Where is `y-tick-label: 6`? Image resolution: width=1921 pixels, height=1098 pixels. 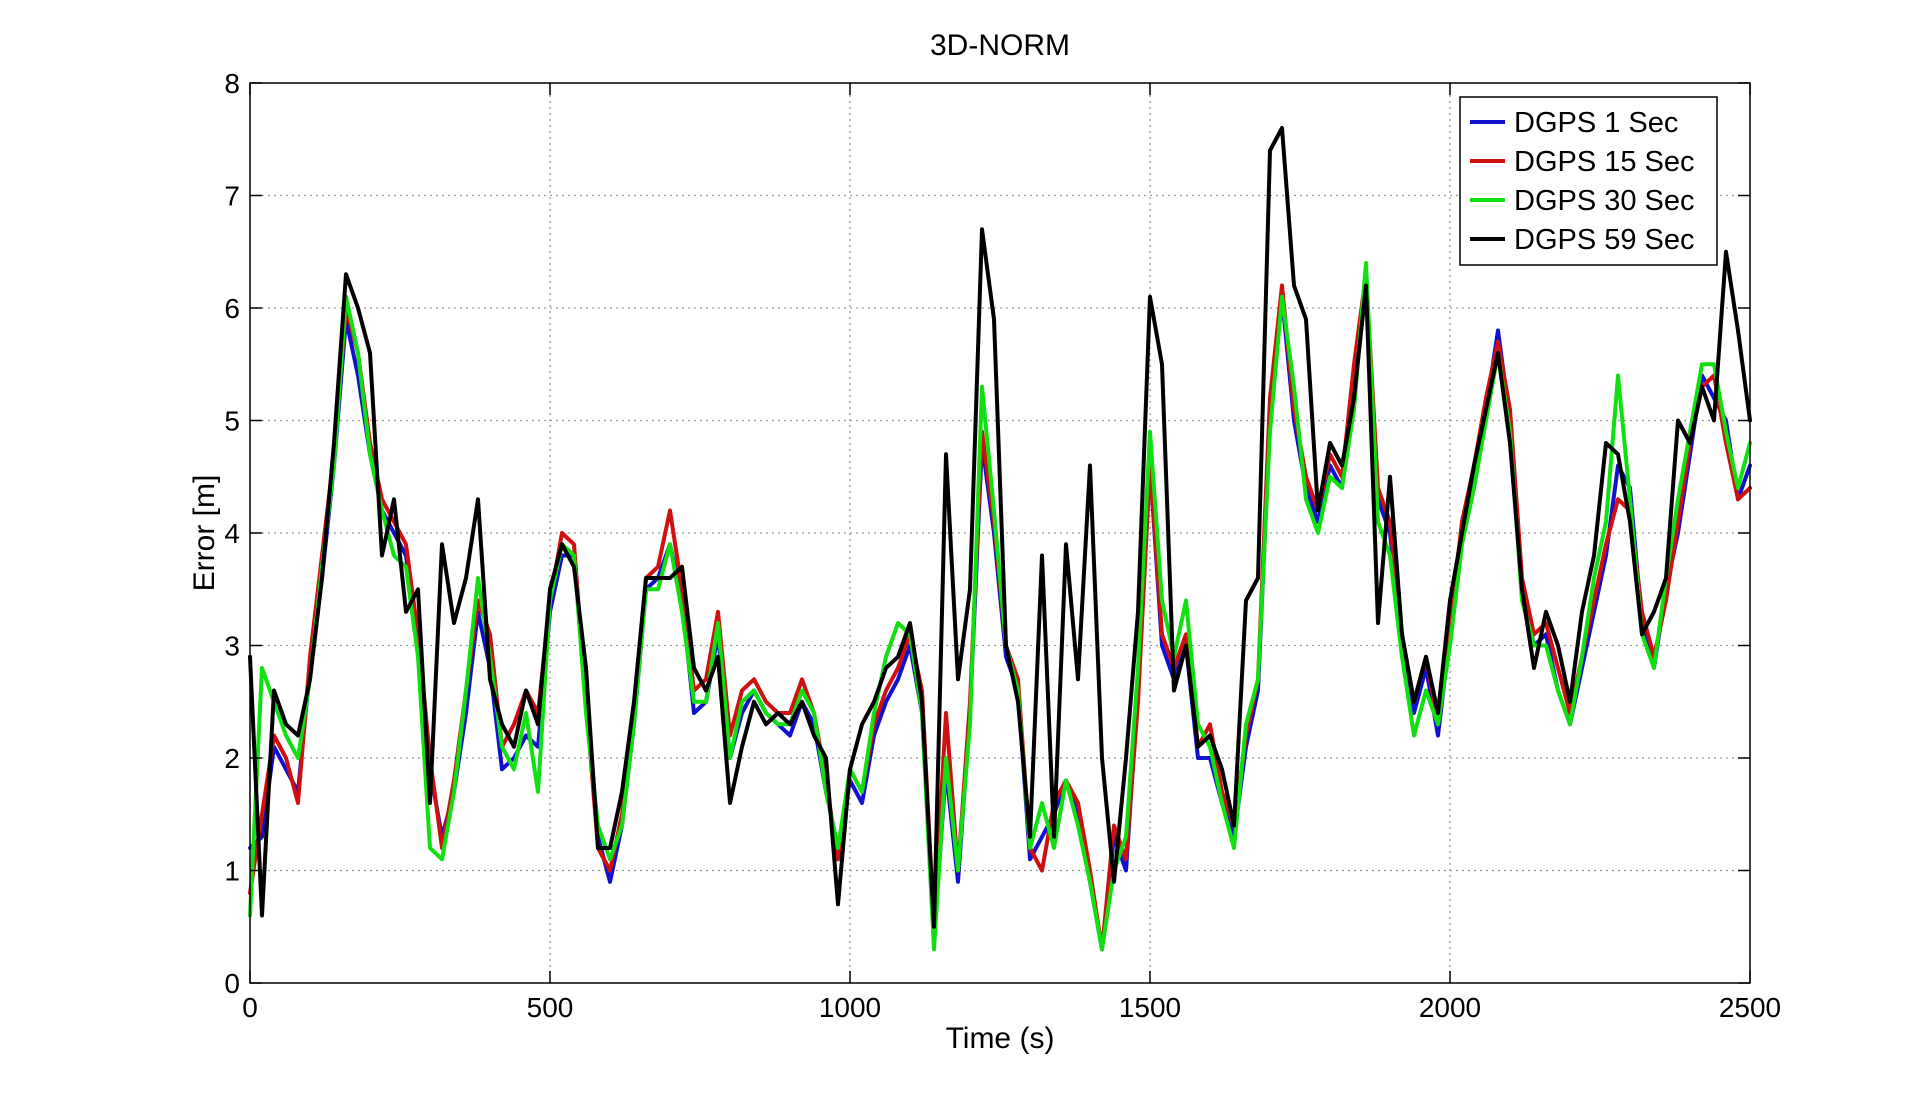 y-tick-label: 6 is located at coordinates (232, 308).